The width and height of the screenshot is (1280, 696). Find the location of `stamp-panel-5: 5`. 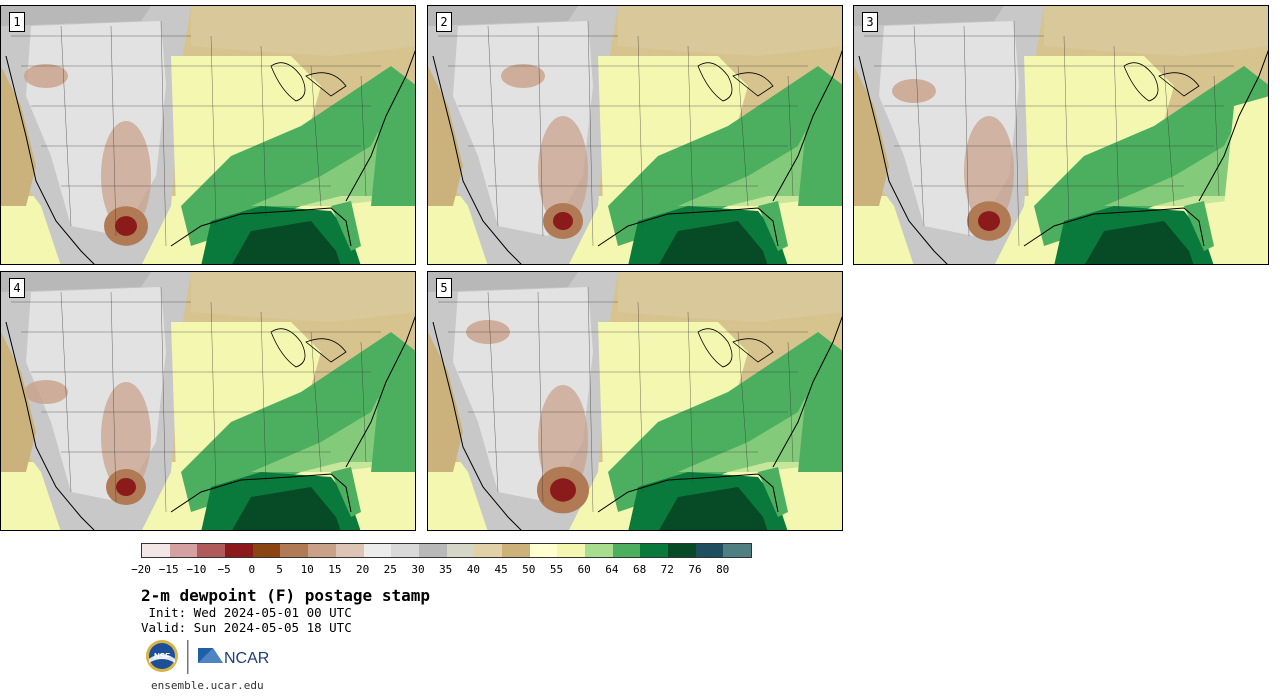

stamp-panel-5: 5 is located at coordinates (635, 401).